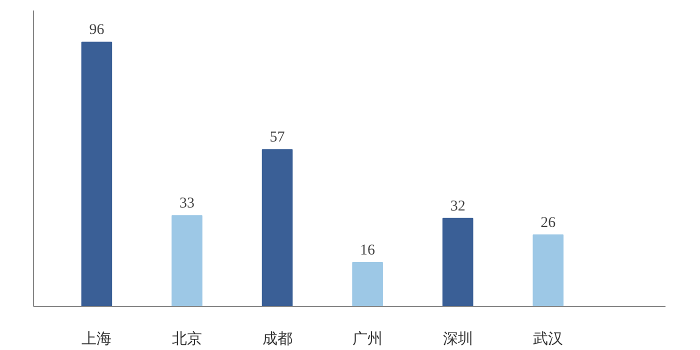 Image resolution: width=700 pixels, height=350 pixels. I want to click on data-label: 32, so click(458, 206).